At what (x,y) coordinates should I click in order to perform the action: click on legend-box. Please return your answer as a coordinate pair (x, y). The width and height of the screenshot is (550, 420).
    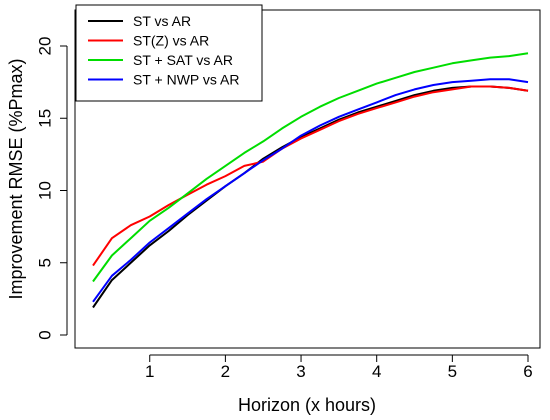
    Looking at the image, I should click on (169, 53).